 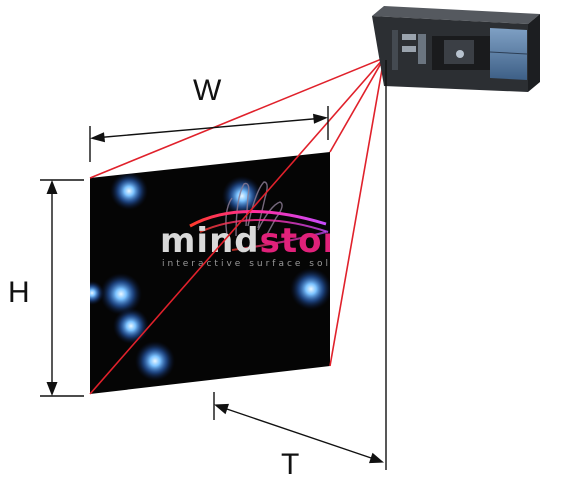 What do you see at coordinates (210, 241) in the screenshot?
I see `logo-left-text: mind` at bounding box center [210, 241].